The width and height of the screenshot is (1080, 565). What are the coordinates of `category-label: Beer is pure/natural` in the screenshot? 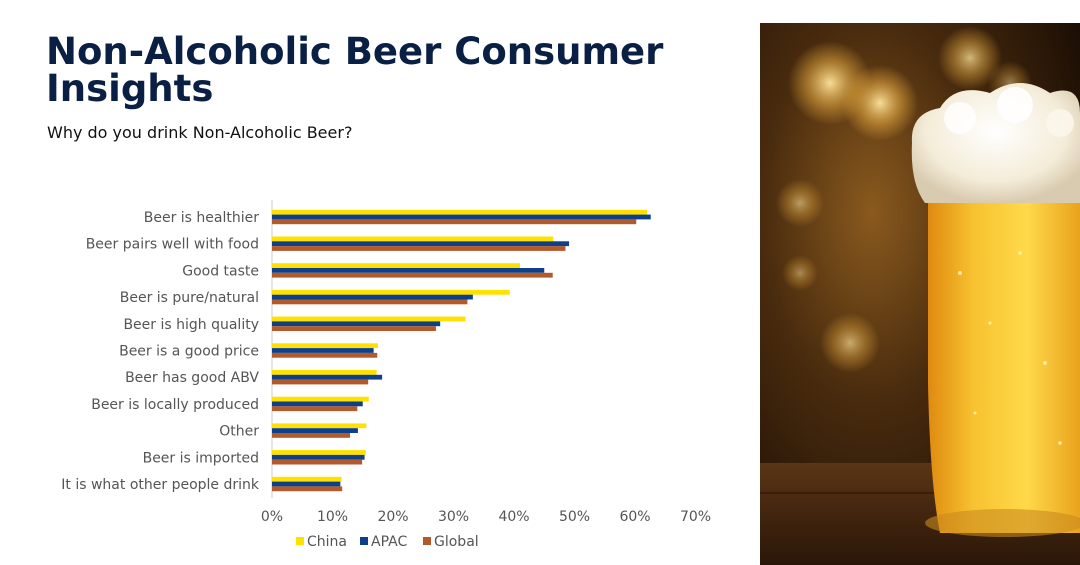 It's located at (189, 298).